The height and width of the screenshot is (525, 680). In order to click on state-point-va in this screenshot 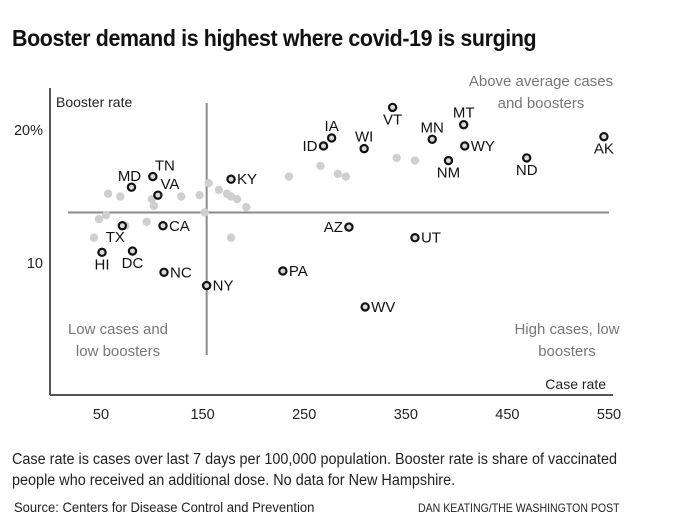, I will do `click(158, 195)`.